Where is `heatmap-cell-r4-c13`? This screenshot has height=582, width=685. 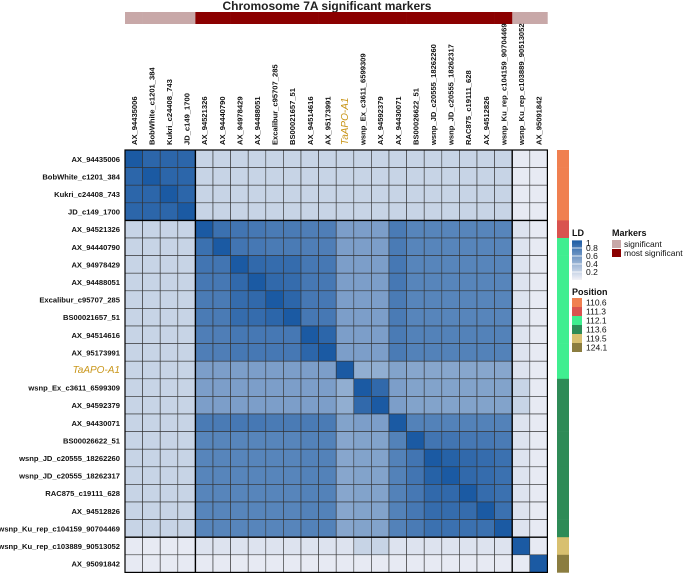 heatmap-cell-r4-c13 is located at coordinates (362, 229).